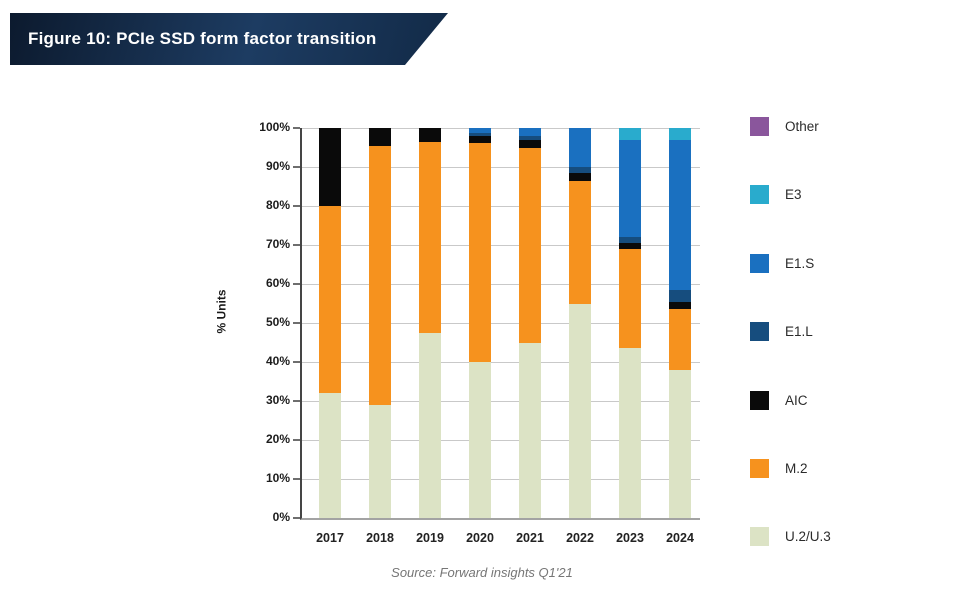 Image resolution: width=980 pixels, height=613 pixels. I want to click on x-tick-label: 2019, so click(430, 538).